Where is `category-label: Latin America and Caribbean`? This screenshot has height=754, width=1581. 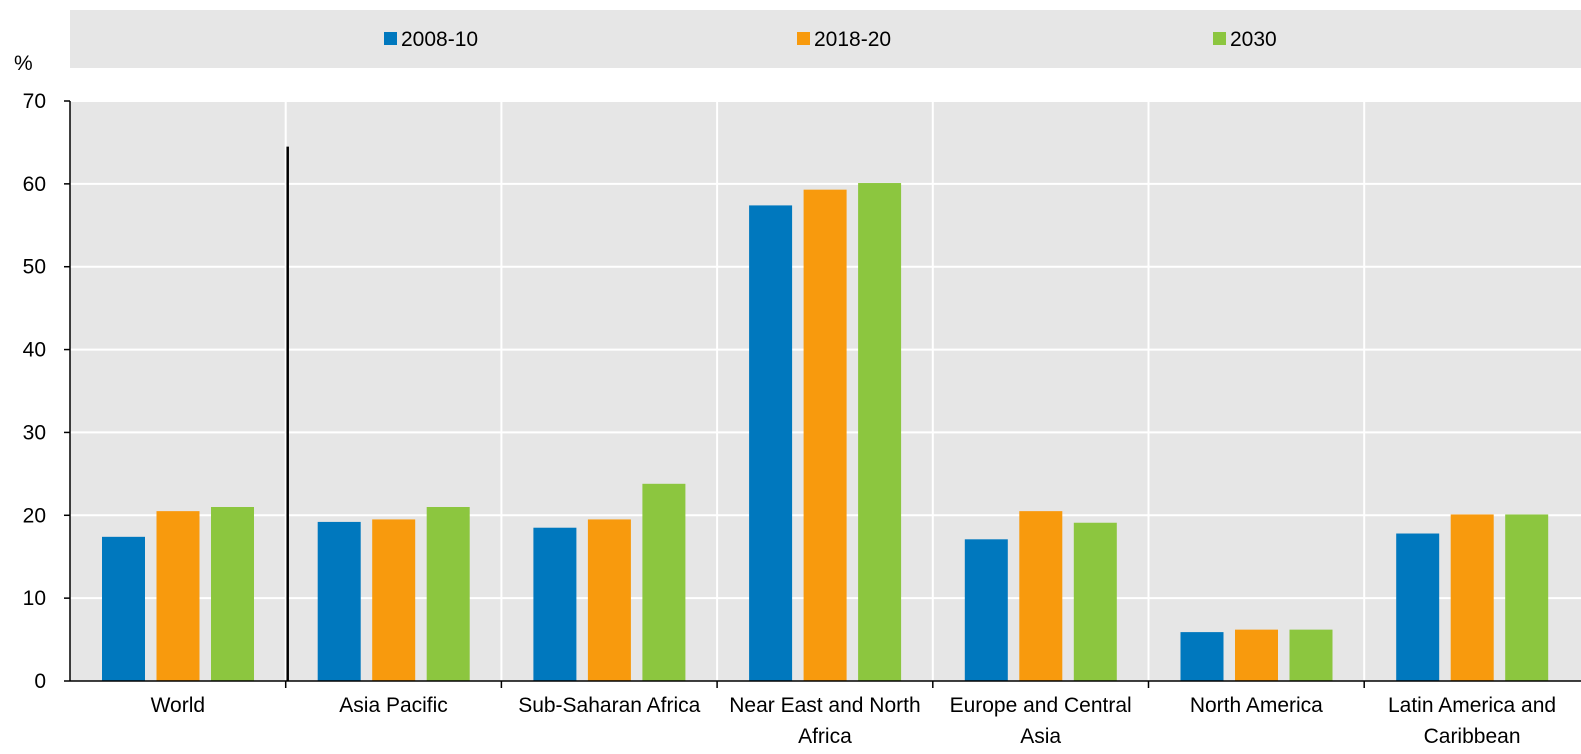 category-label: Latin America and Caribbean is located at coordinates (1472, 721).